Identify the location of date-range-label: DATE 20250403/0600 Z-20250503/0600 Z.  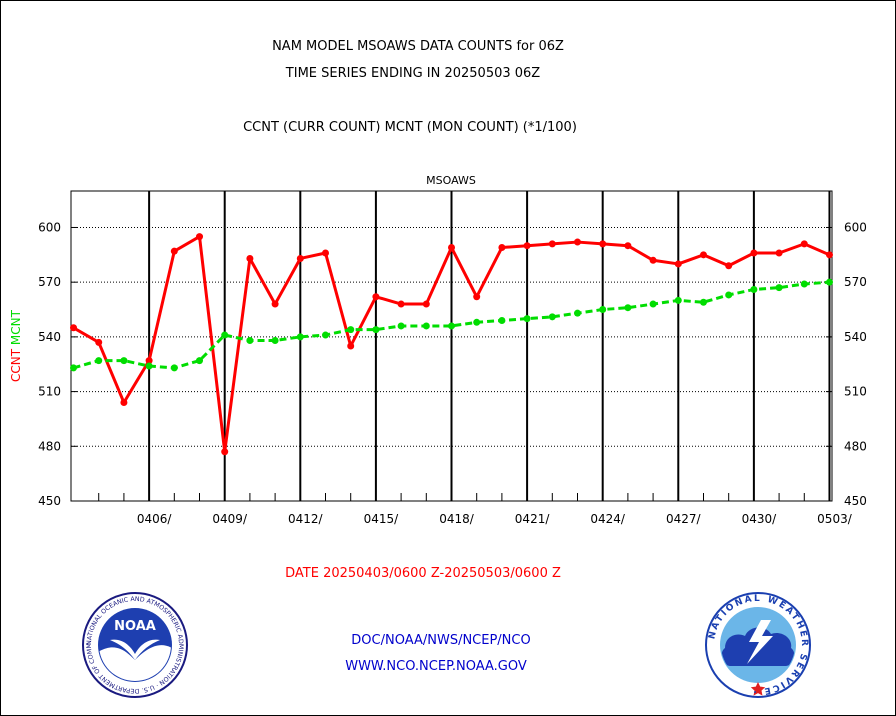
(423, 573).